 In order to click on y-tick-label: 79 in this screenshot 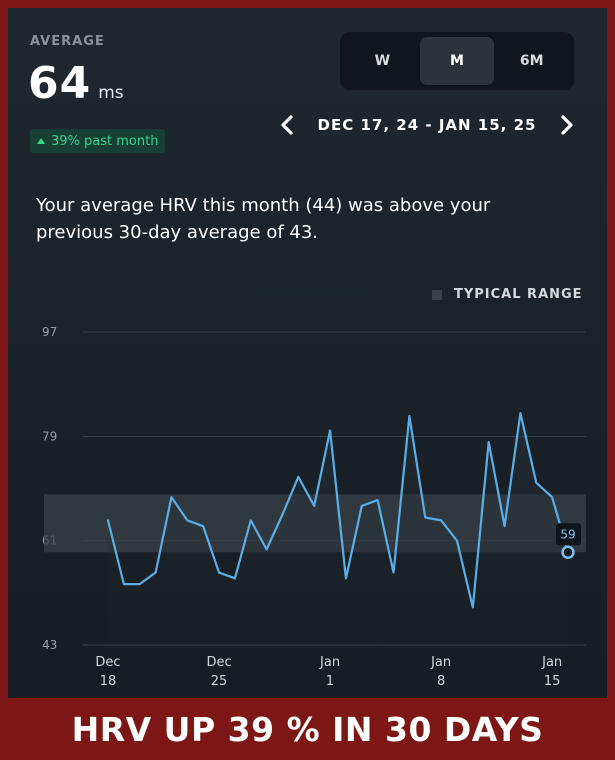, I will do `click(49, 436)`.